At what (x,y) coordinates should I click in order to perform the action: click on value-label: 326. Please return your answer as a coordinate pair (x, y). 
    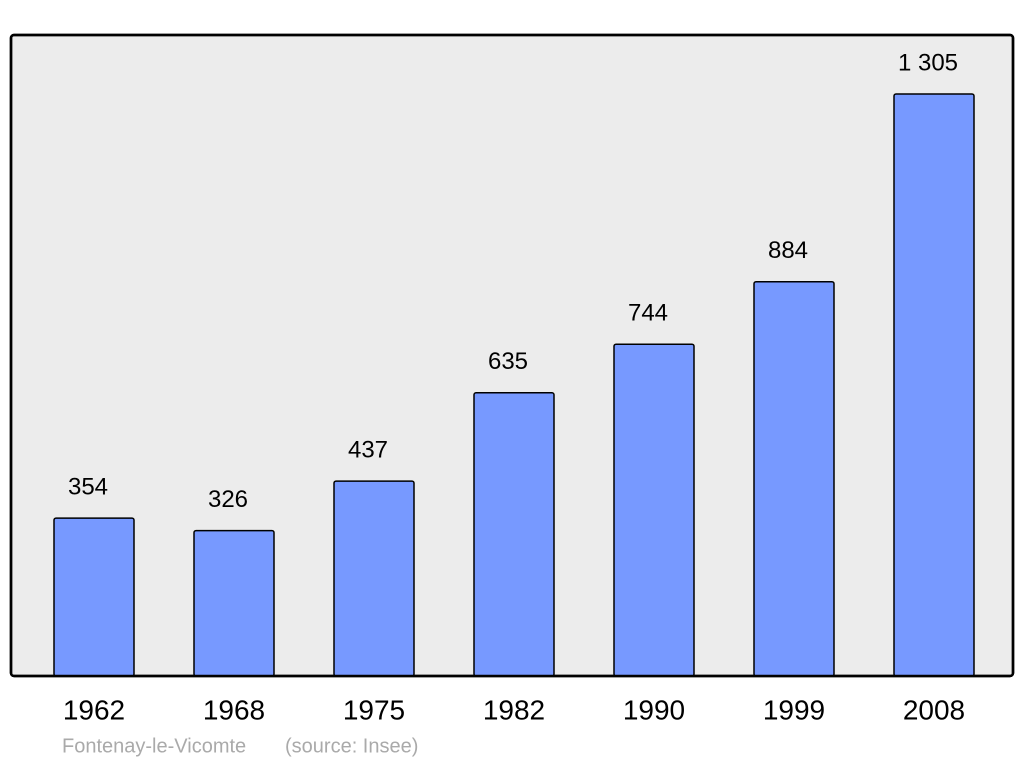
    Looking at the image, I should click on (228, 499).